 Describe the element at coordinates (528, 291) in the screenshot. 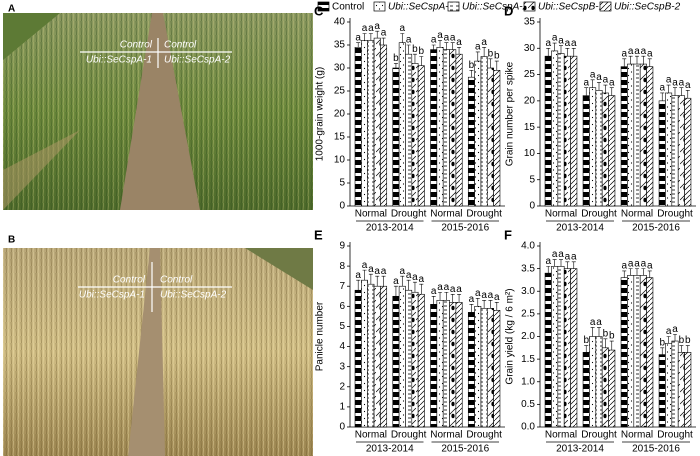

I see `y-tick-label: 3.0` at that location.